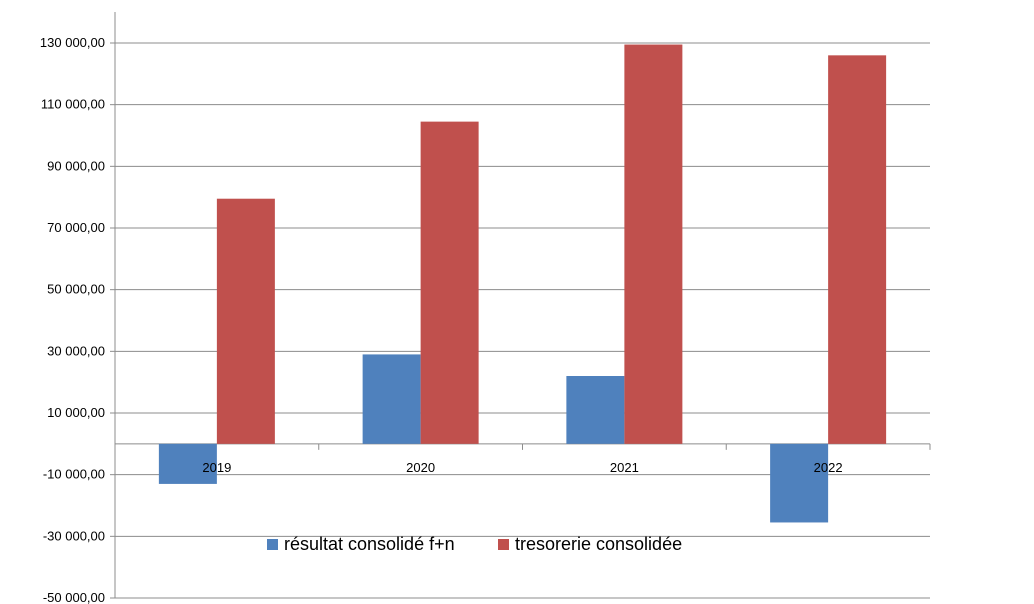 The width and height of the screenshot is (1034, 604). I want to click on y-tick-label: 130 000,00, so click(72, 42).